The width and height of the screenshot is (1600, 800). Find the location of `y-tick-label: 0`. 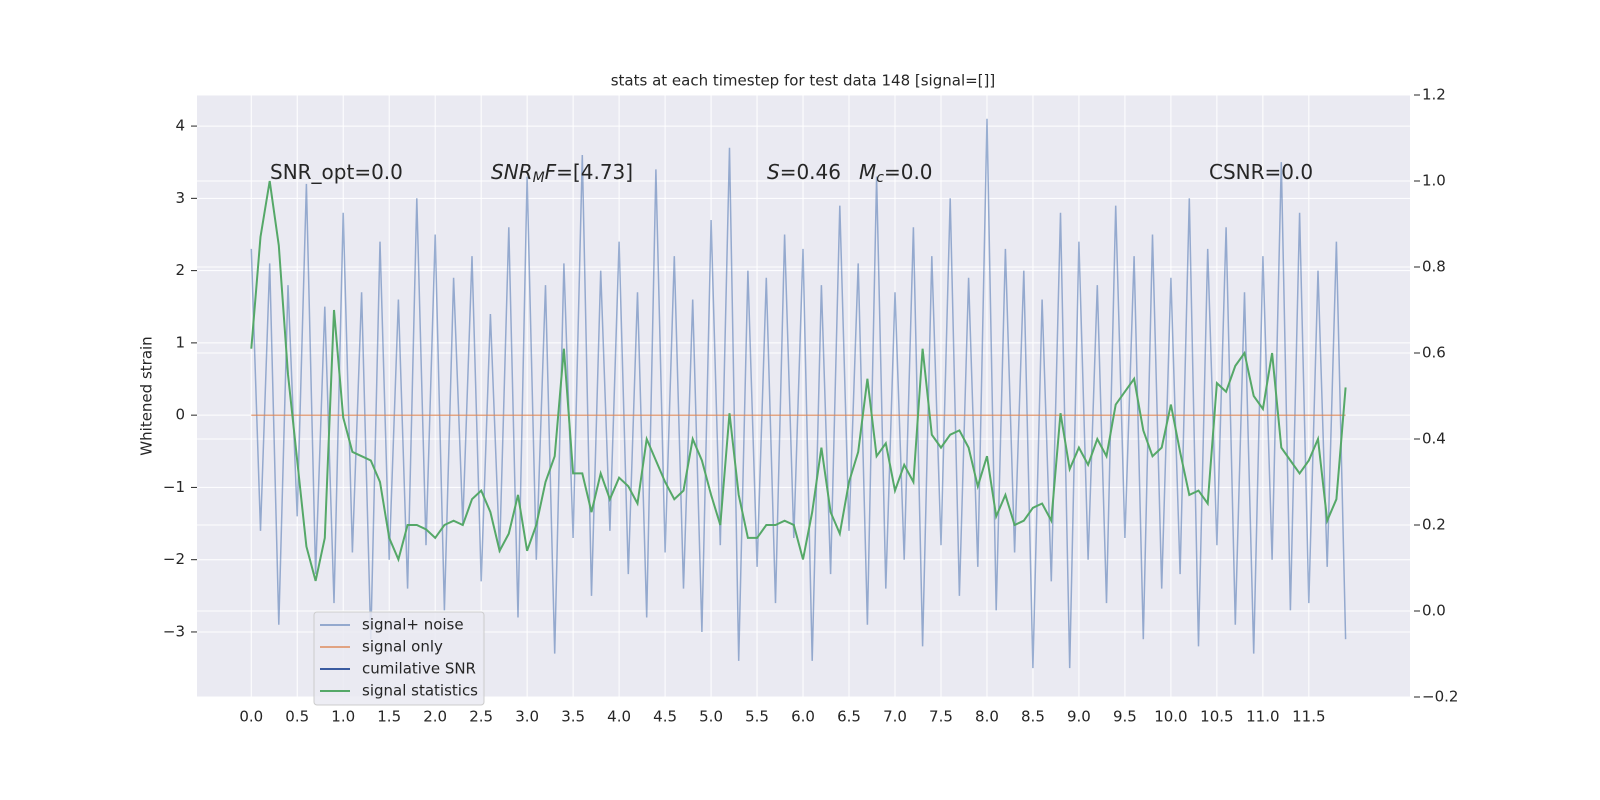

y-tick-label: 0 is located at coordinates (180, 415).